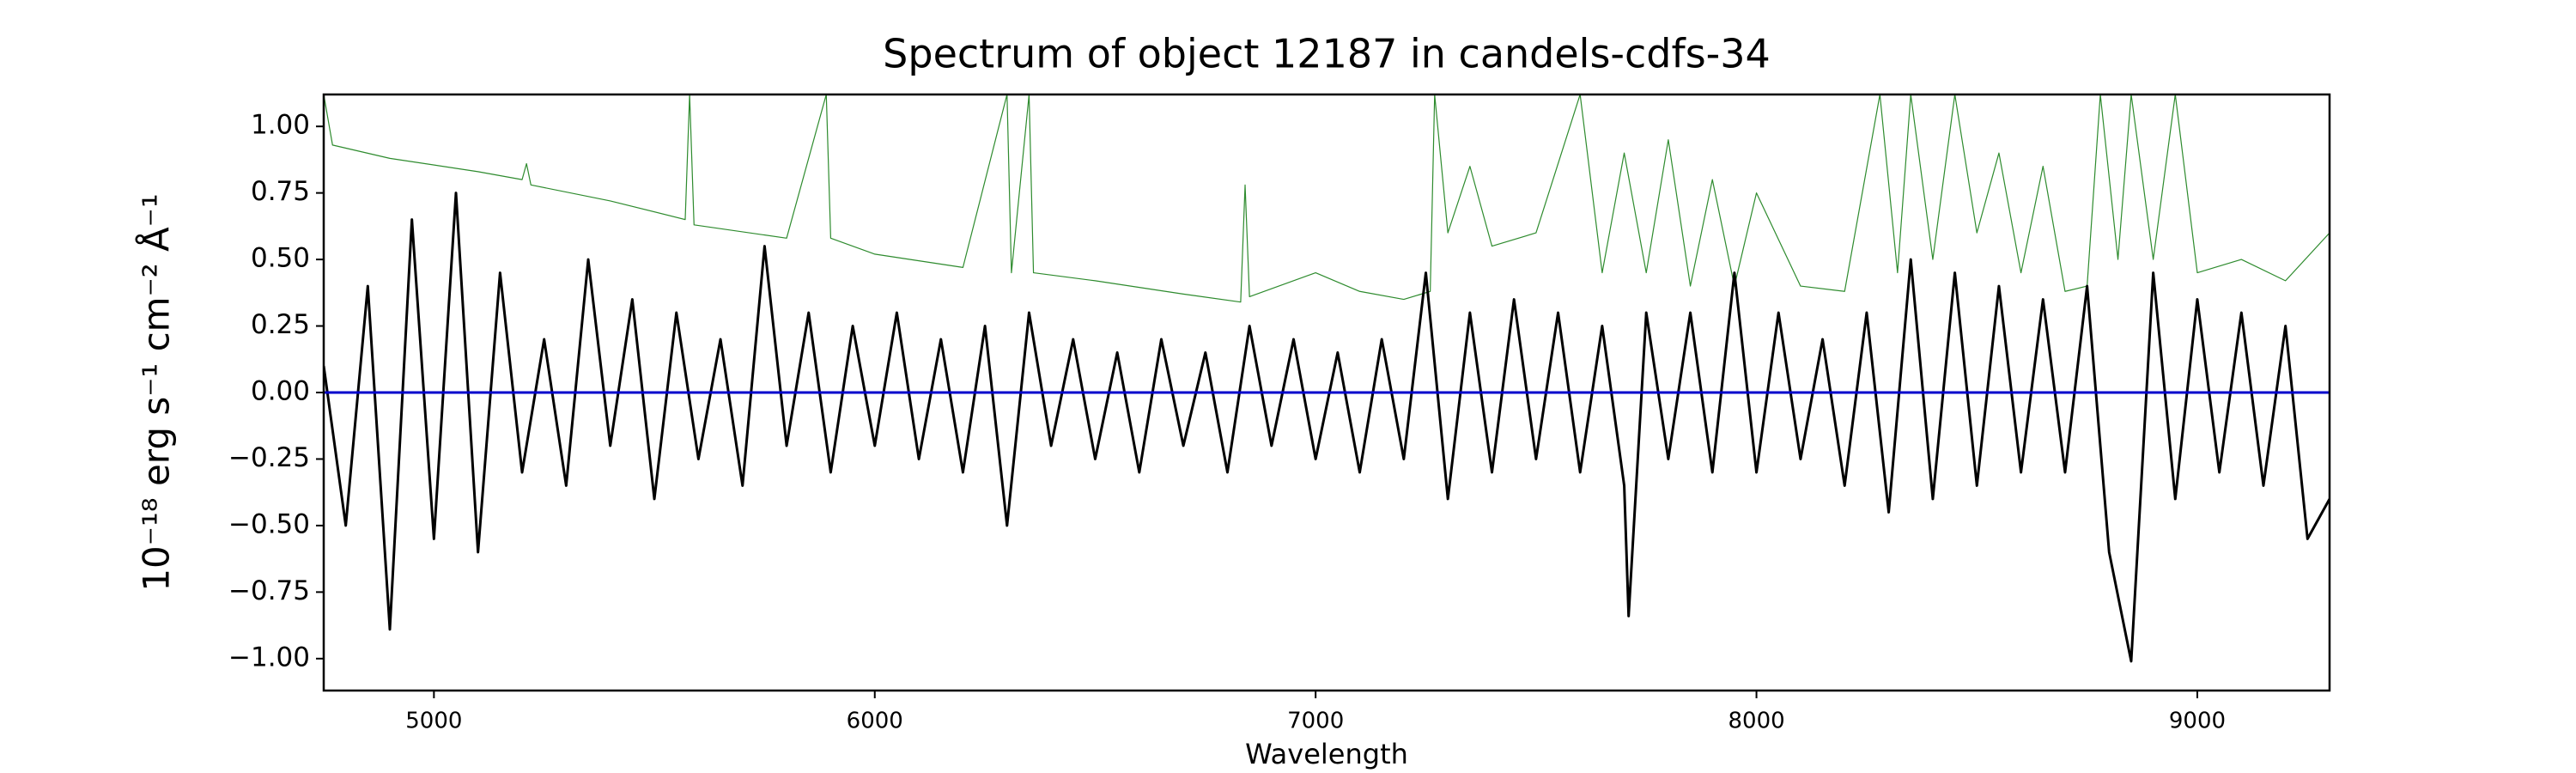  What do you see at coordinates (433, 721) in the screenshot?
I see `x-tick-label: 5000` at bounding box center [433, 721].